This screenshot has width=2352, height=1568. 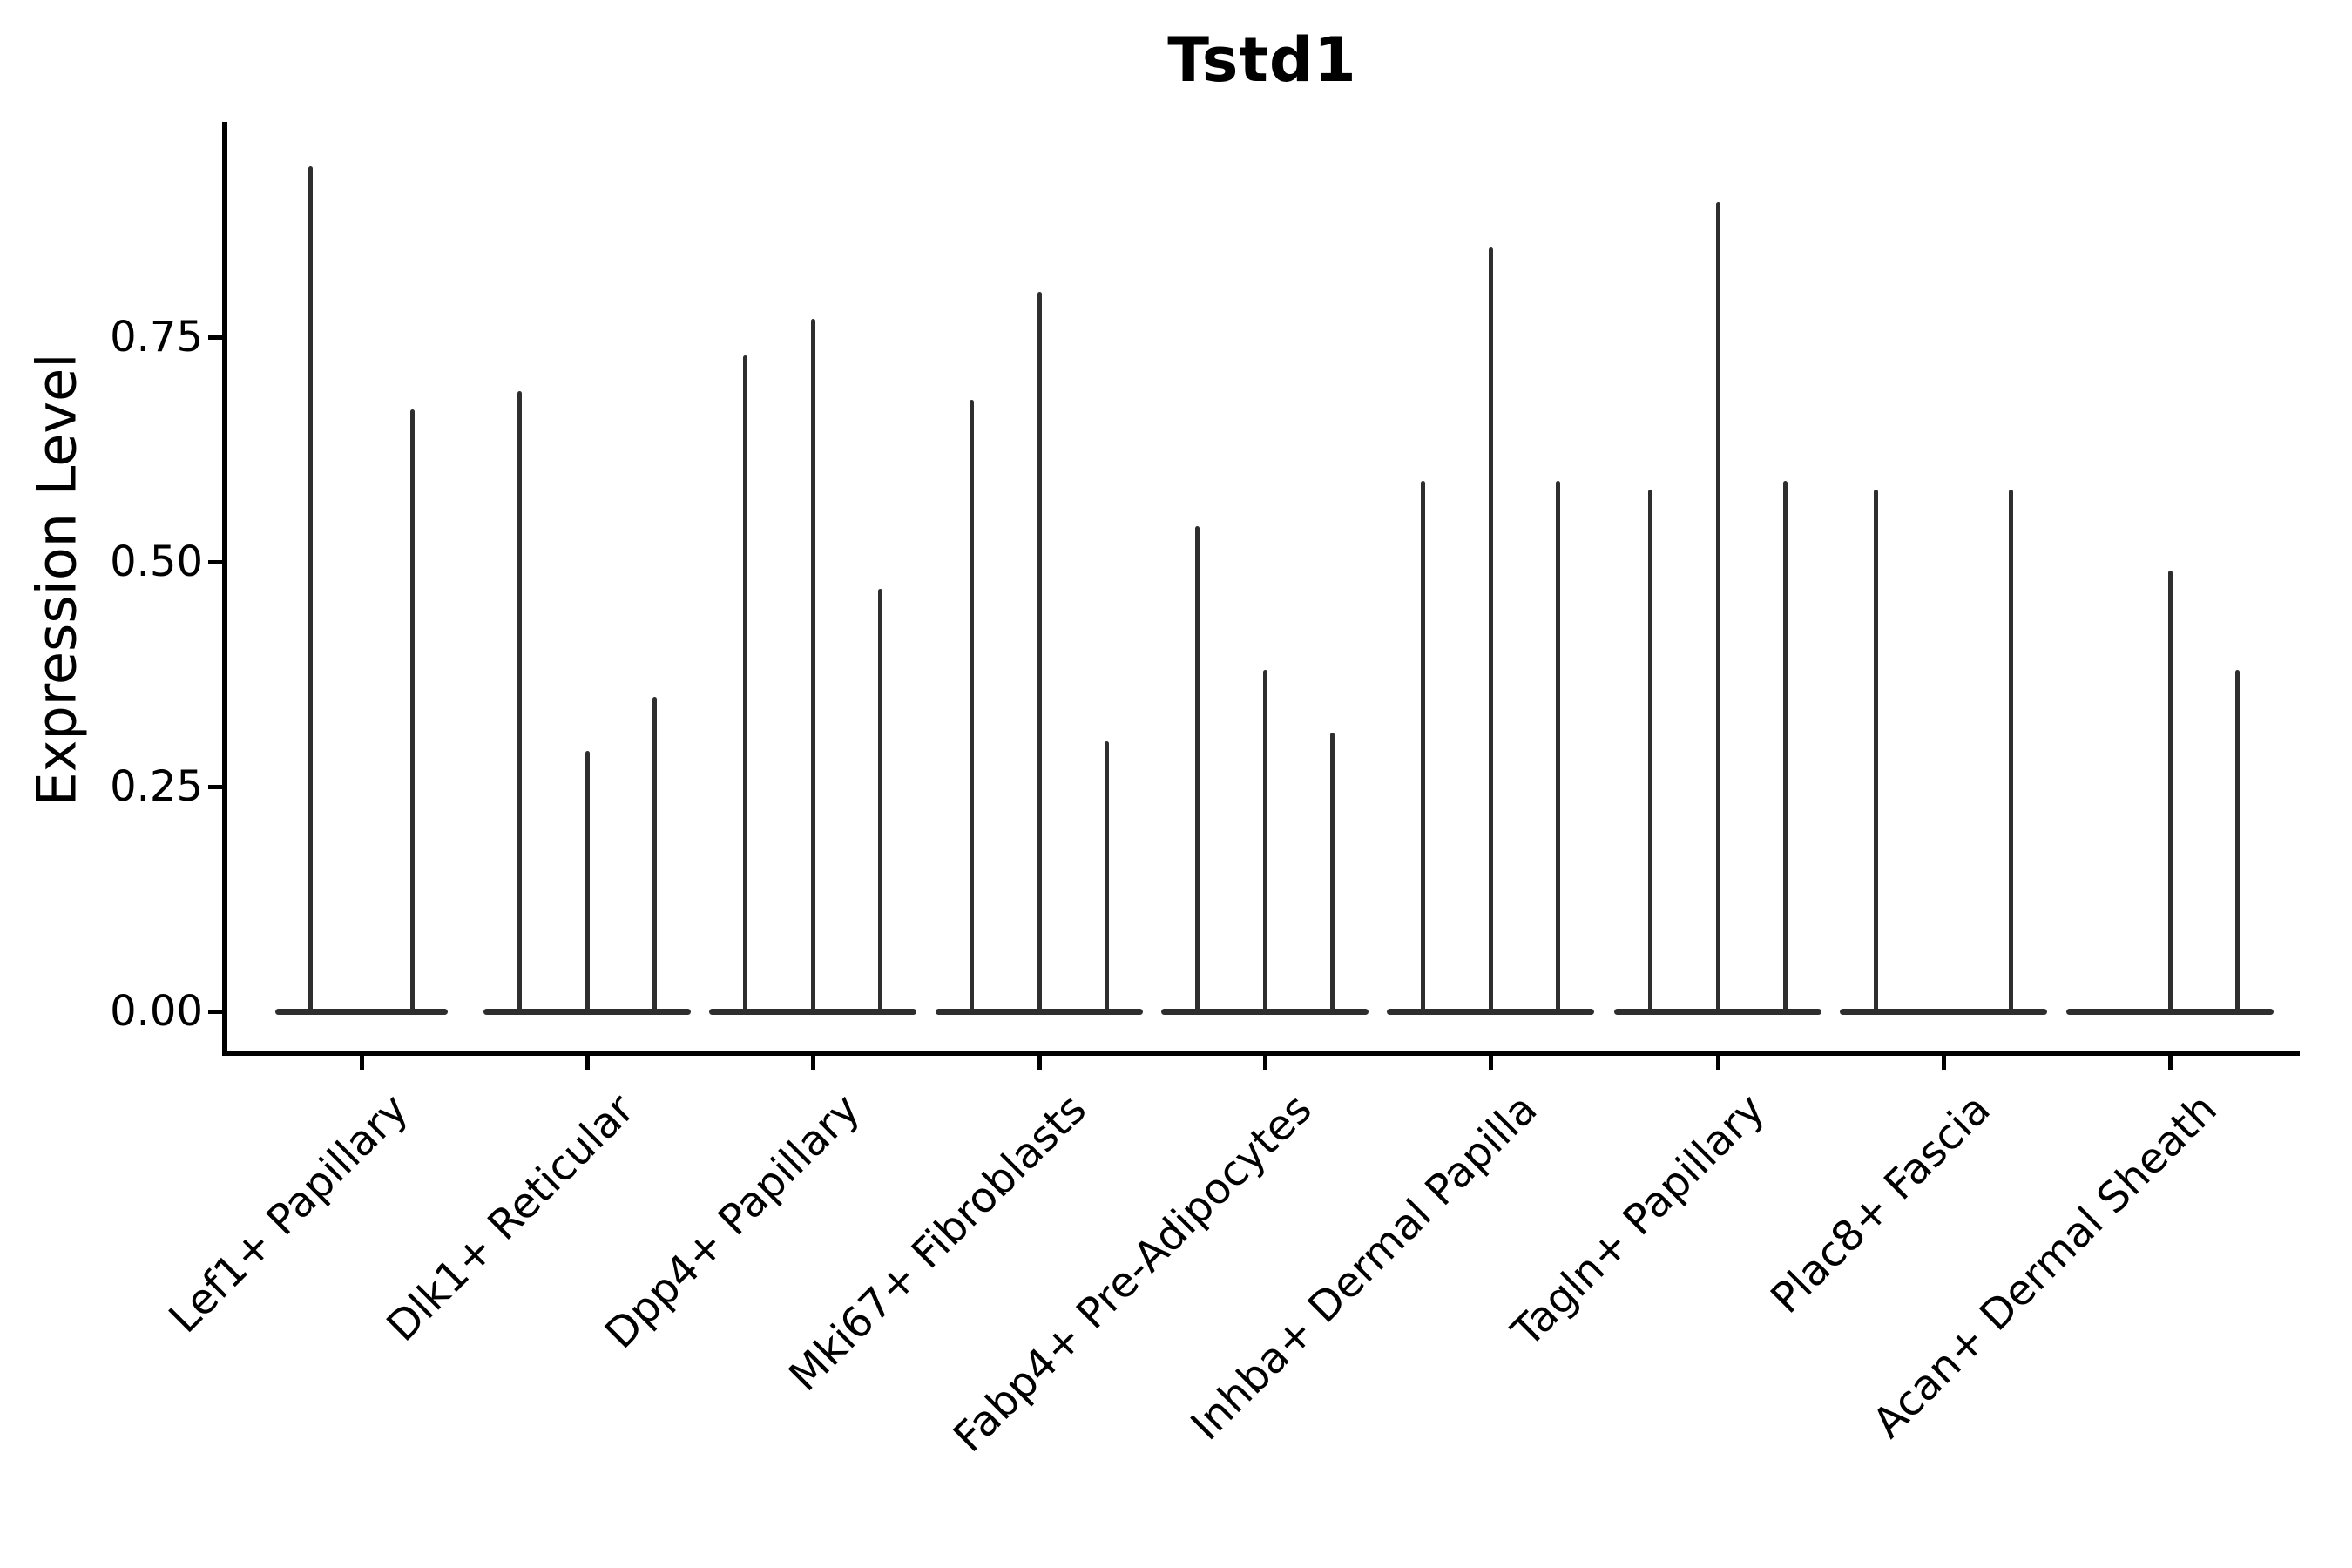 I want to click on x-tick-label: Lef1+ Papillary, so click(x=288, y=1214).